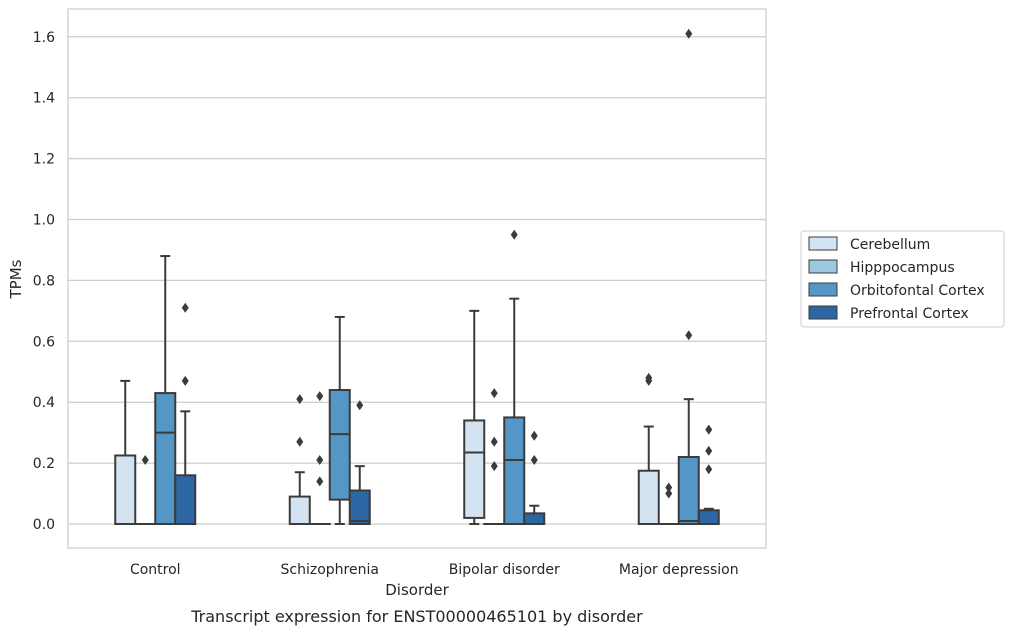  I want to click on y-tick-label: 0.8, so click(44, 281).